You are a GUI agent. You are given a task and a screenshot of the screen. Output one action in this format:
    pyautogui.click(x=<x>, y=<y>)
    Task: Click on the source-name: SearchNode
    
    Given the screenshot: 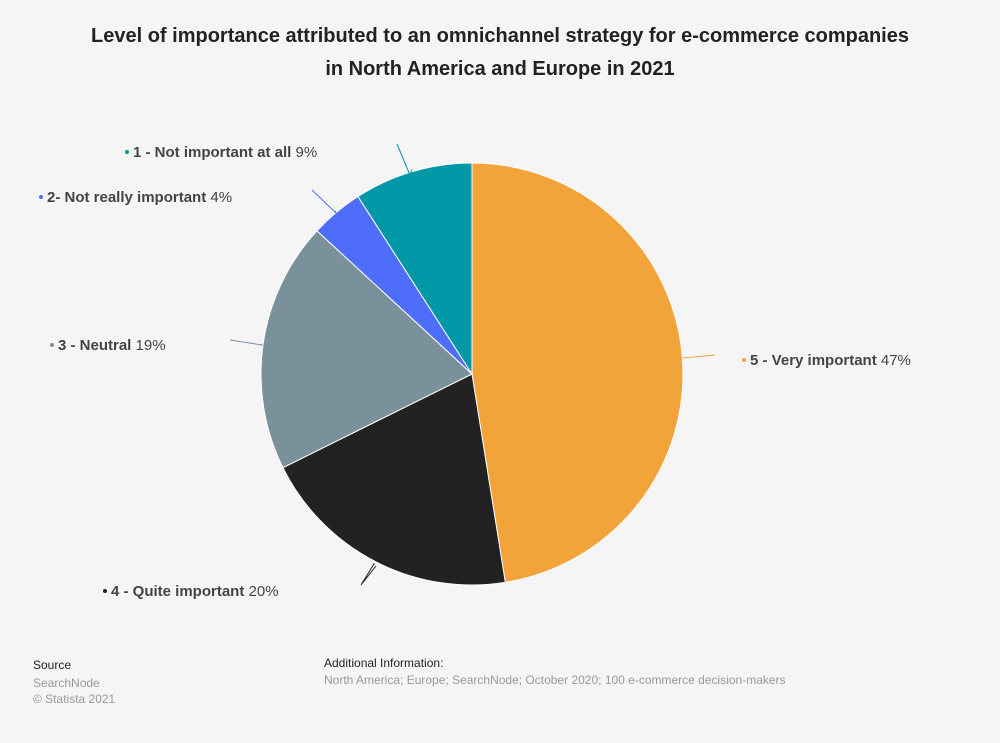 What is the action you would take?
    pyautogui.click(x=66, y=683)
    